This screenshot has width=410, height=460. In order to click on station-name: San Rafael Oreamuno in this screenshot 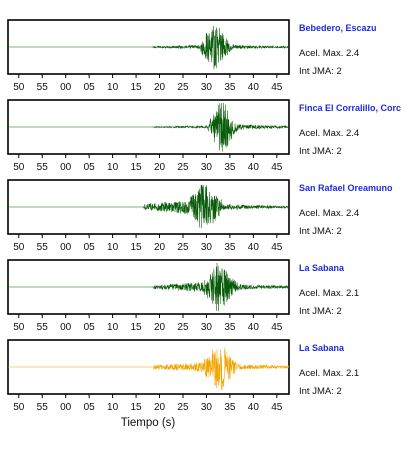, I will do `click(346, 188)`.